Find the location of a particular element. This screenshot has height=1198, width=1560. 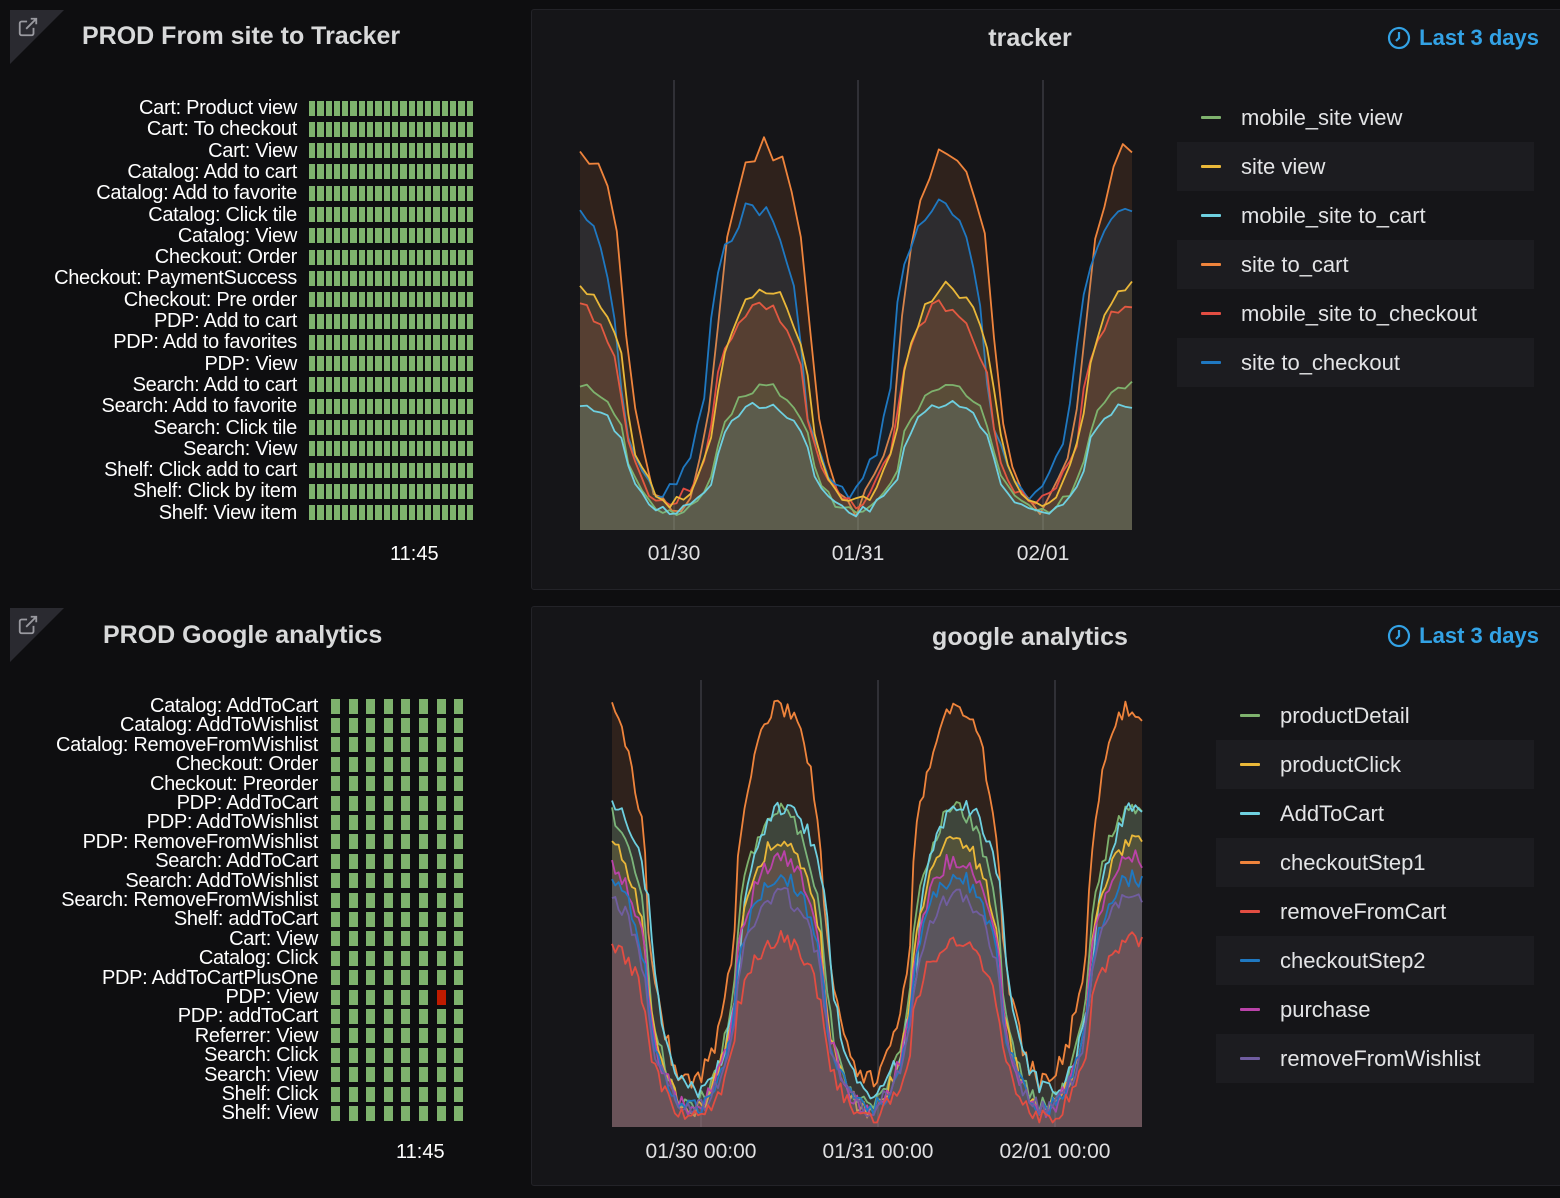

status-row: Search: RemoveFromWishlist is located at coordinates (232, 900).